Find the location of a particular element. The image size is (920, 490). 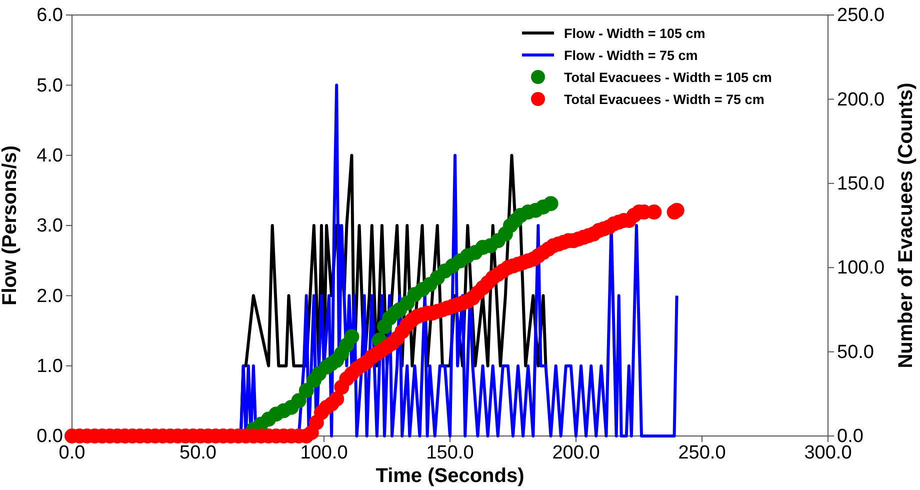

y-tick-label: 6.0 is located at coordinates (49, 15).